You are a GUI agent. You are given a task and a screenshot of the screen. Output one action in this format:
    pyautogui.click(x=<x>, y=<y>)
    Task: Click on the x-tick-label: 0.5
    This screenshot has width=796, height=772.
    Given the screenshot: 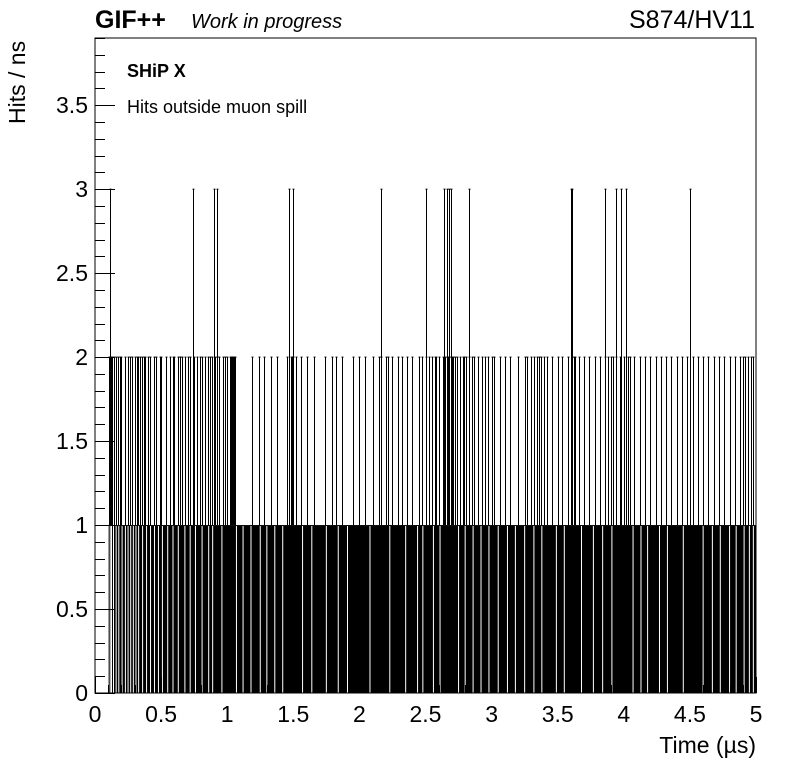 What is the action you would take?
    pyautogui.click(x=161, y=714)
    